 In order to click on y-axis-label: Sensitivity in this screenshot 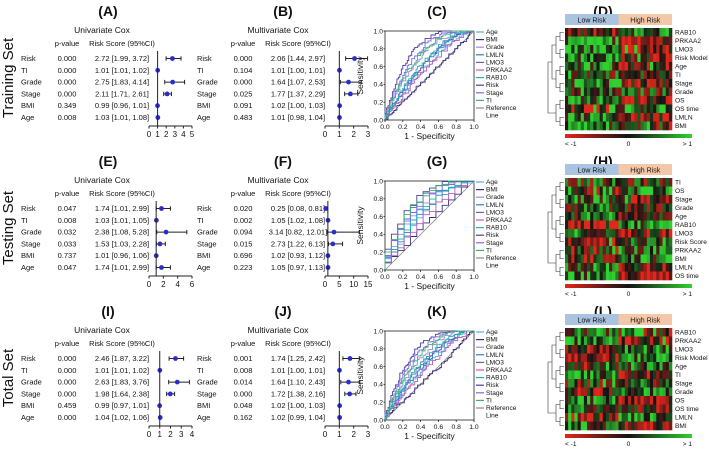, I will do `click(360, 375)`.